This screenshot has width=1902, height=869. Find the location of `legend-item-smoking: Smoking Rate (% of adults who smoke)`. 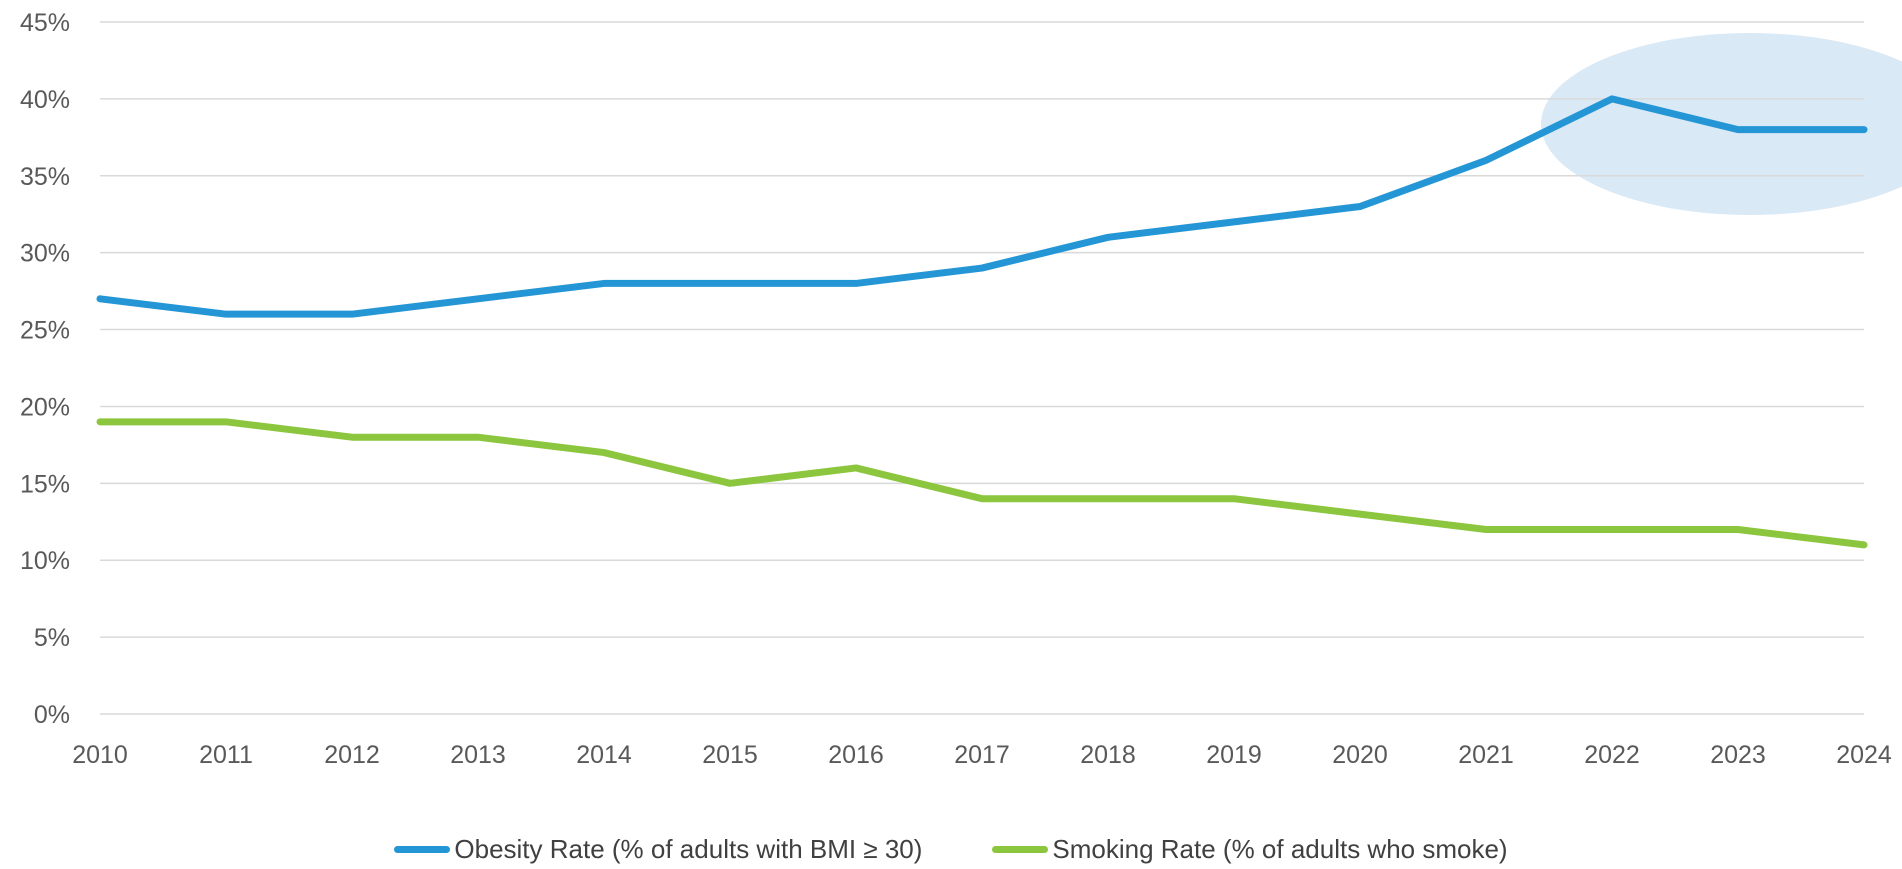

legend-item-smoking: Smoking Rate (% of adults who smoke) is located at coordinates (1250, 849).